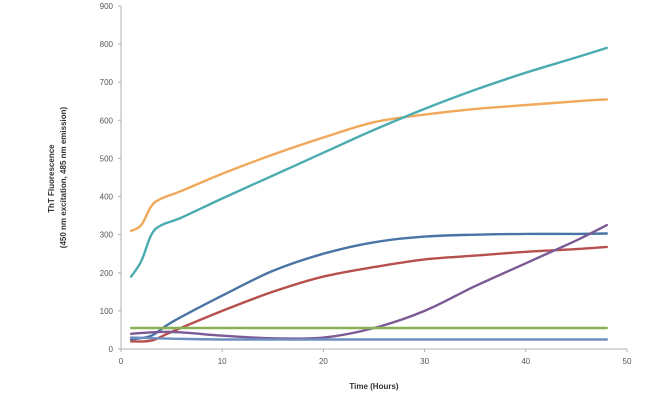 The width and height of the screenshot is (650, 403). I want to click on y-tick-label: 600, so click(107, 120).